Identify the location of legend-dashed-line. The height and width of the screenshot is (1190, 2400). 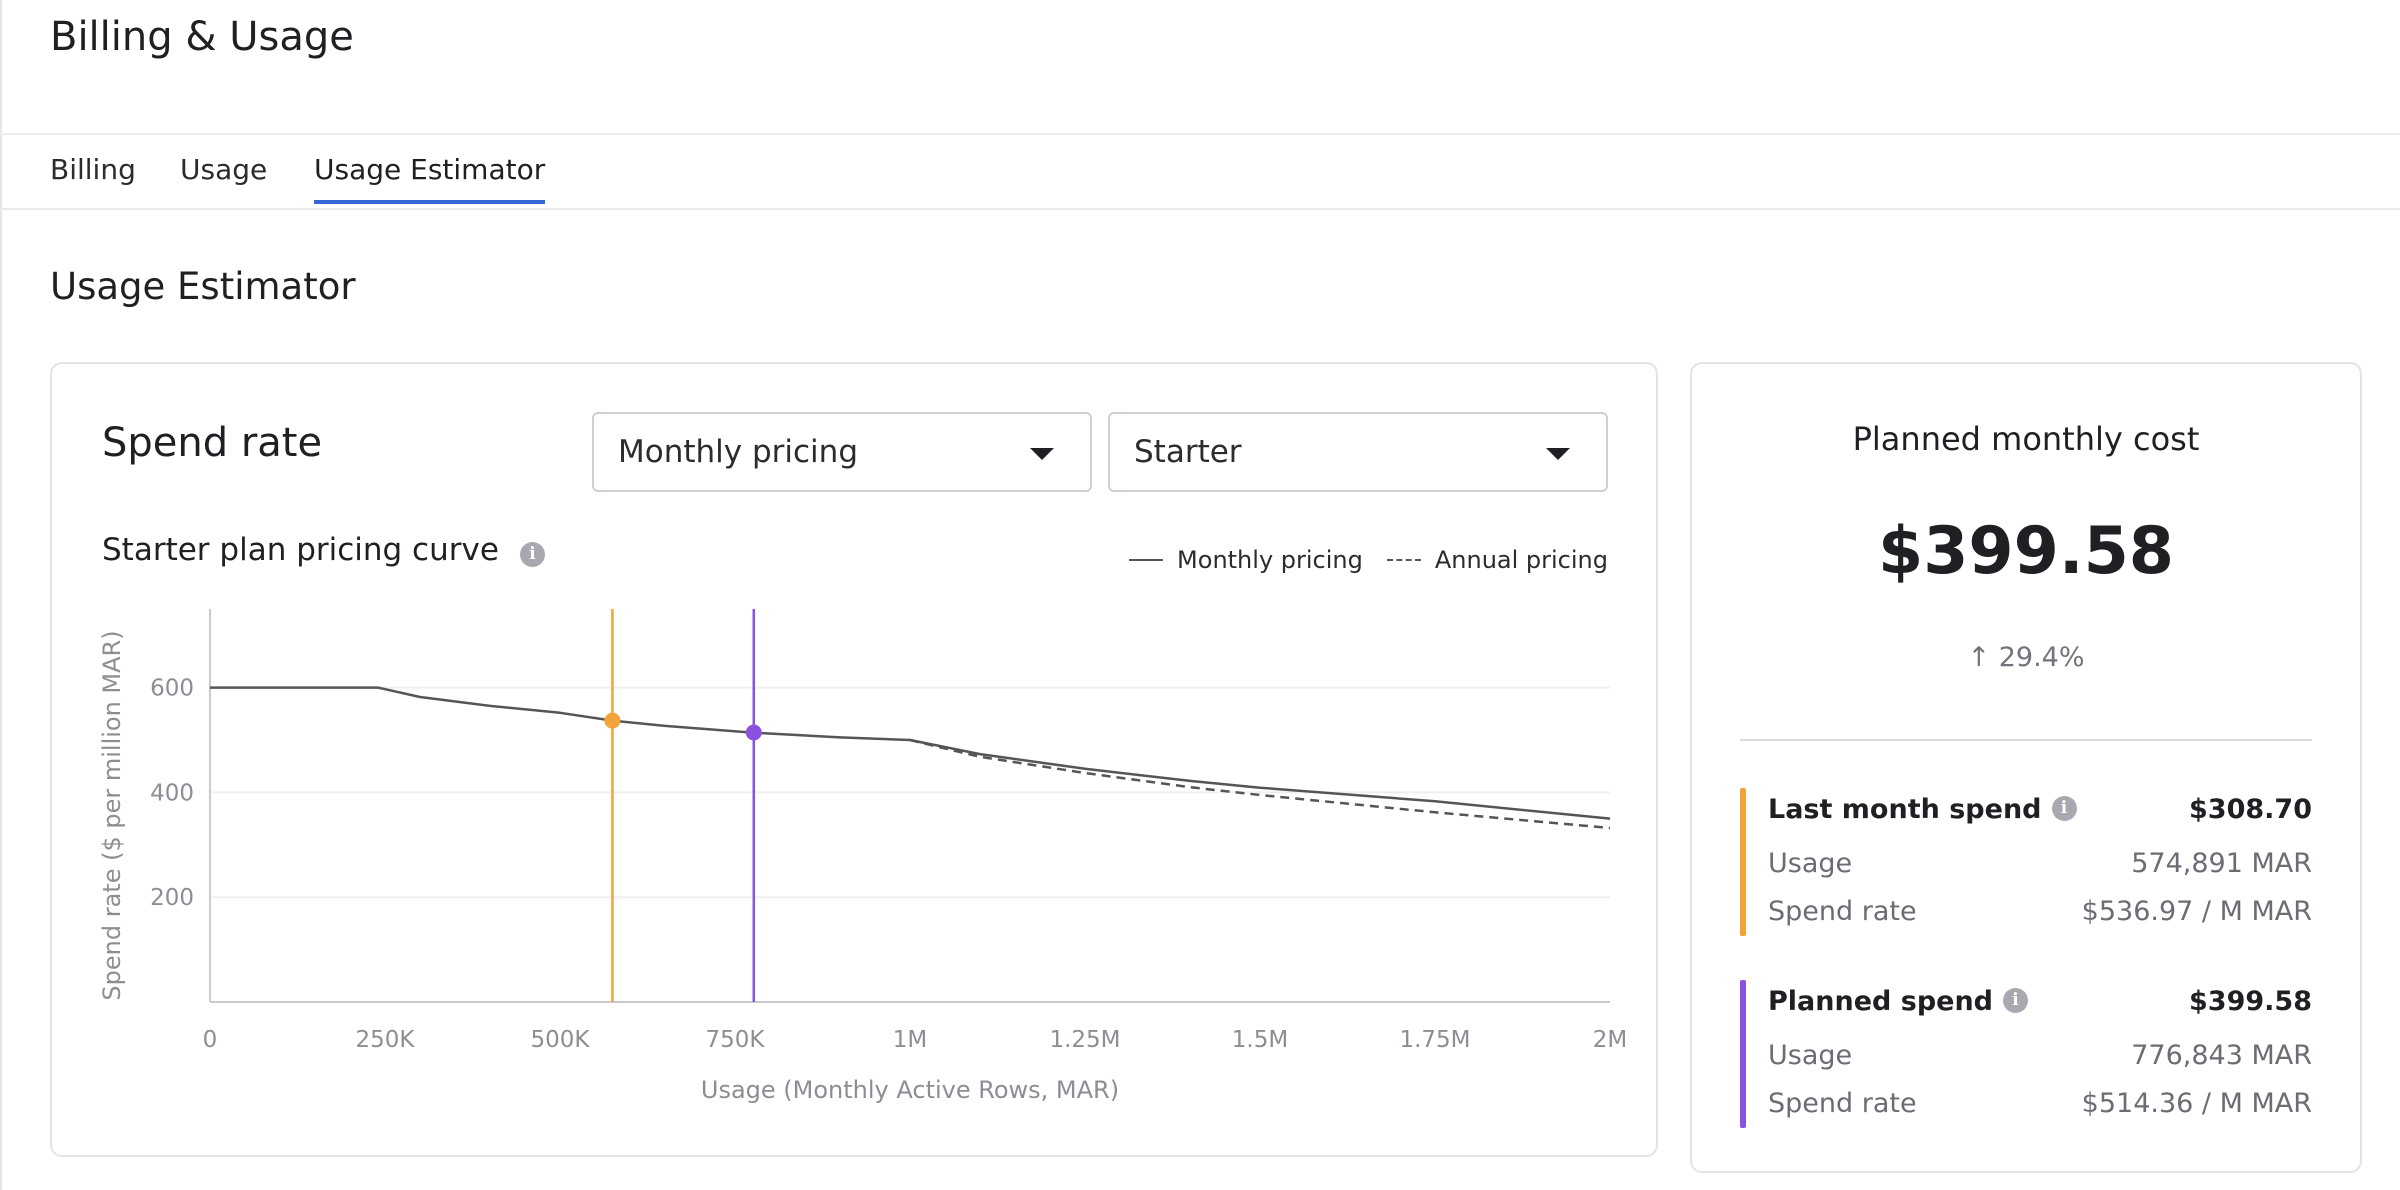
(1403, 560).